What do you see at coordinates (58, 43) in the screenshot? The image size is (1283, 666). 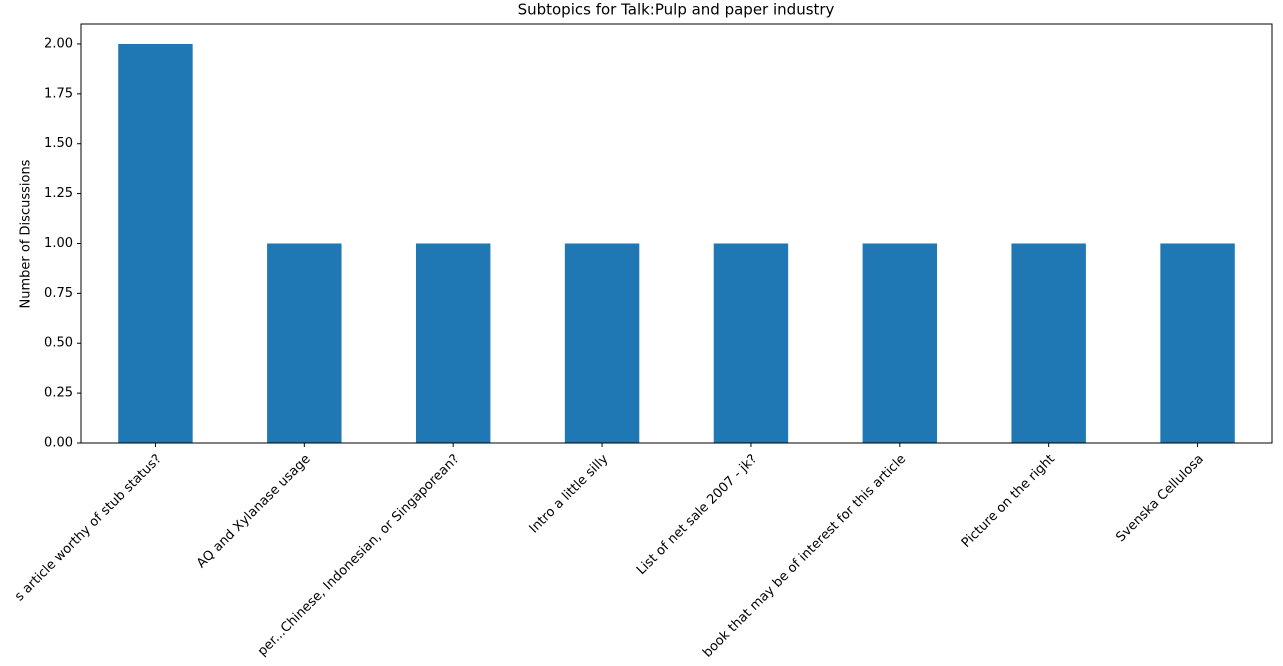 I see `y-tick-label: 2.00` at bounding box center [58, 43].